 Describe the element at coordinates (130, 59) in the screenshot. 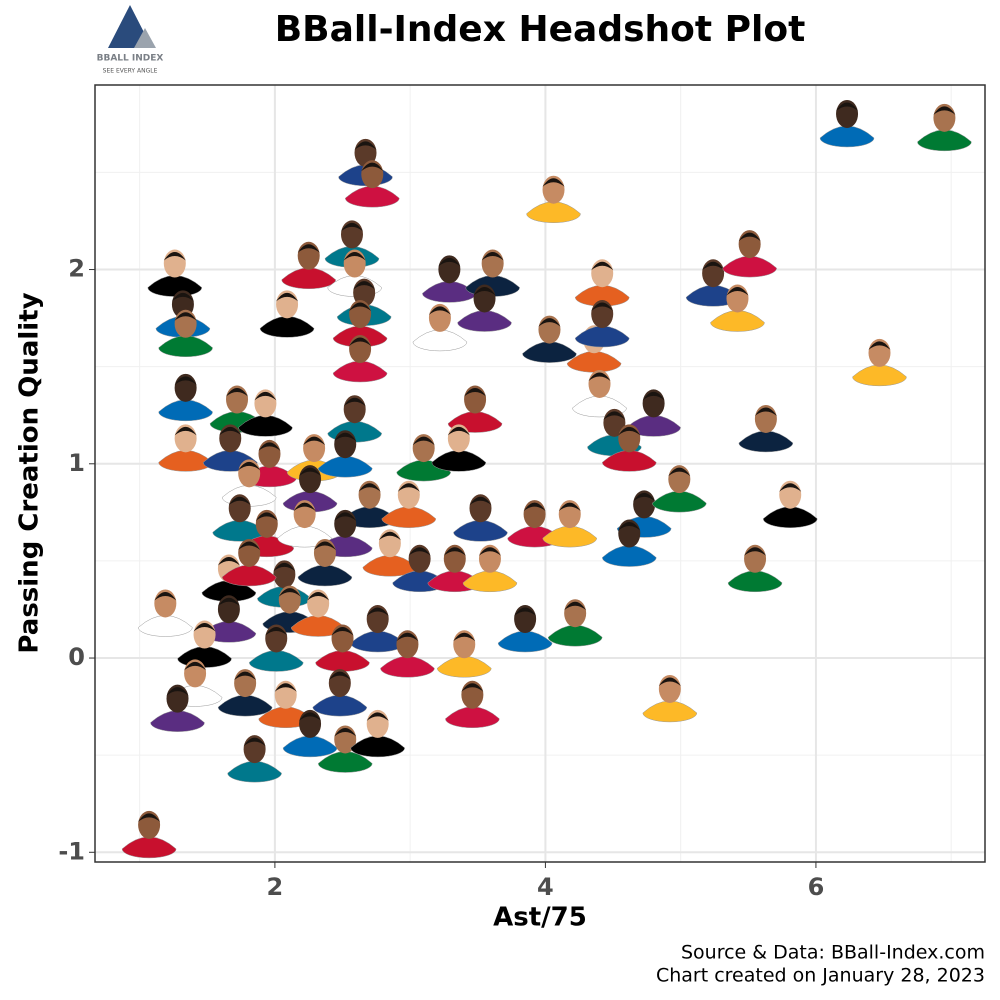

I see `logo-name: BBALL INDEX` at that location.